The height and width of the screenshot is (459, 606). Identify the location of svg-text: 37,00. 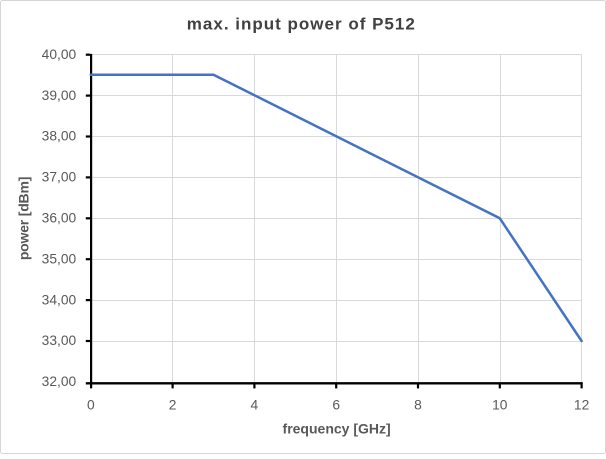
(59, 177).